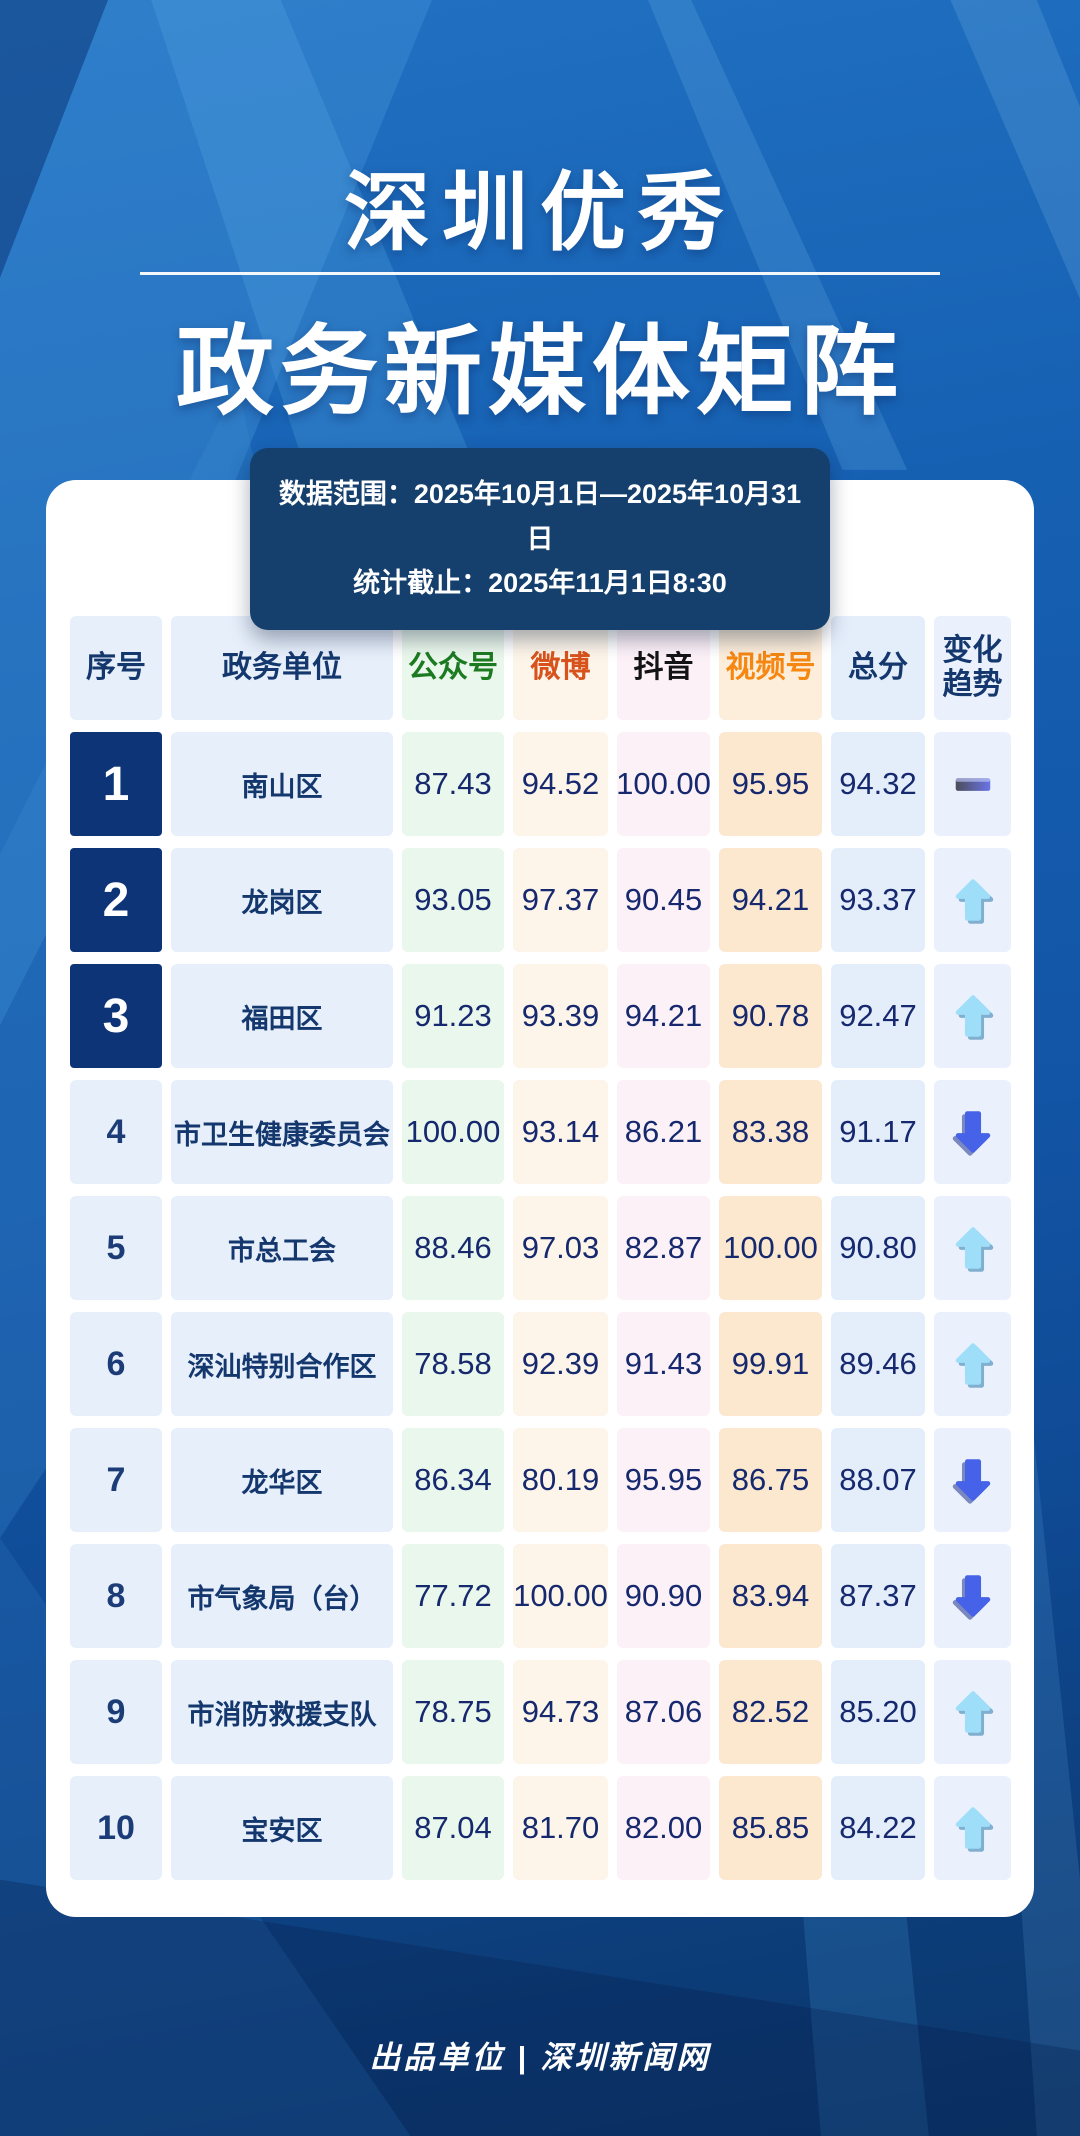  What do you see at coordinates (282, 1712) in the screenshot?
I see `unit-name-cell: 市消防救援支队` at bounding box center [282, 1712].